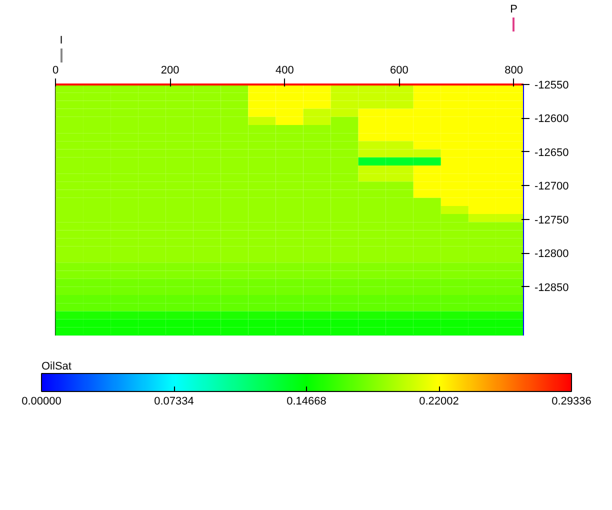  I want to click on x-tick-label: 400, so click(284, 70).